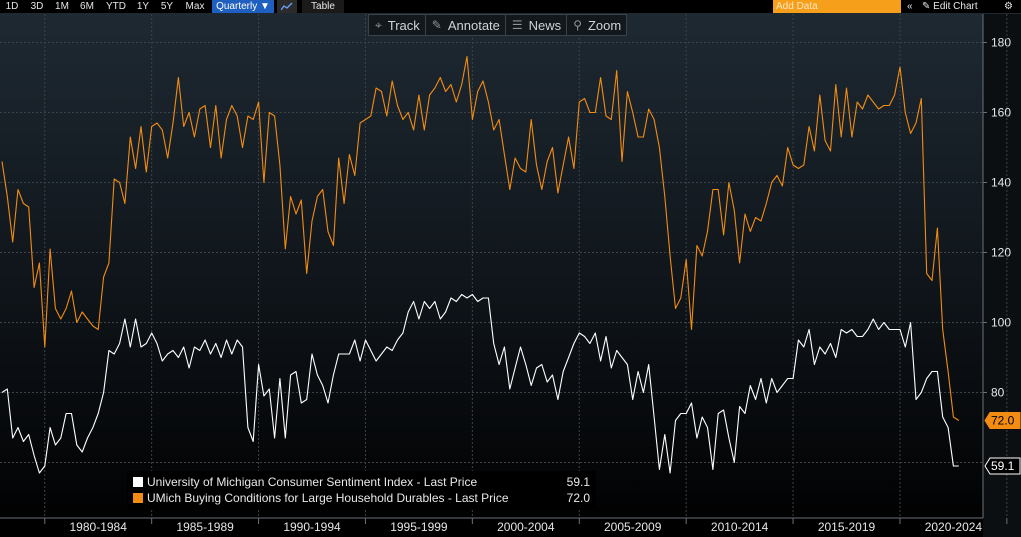 The image size is (1021, 537). Describe the element at coordinates (87, 6) in the screenshot. I see `range-button-6m: 6M` at that location.